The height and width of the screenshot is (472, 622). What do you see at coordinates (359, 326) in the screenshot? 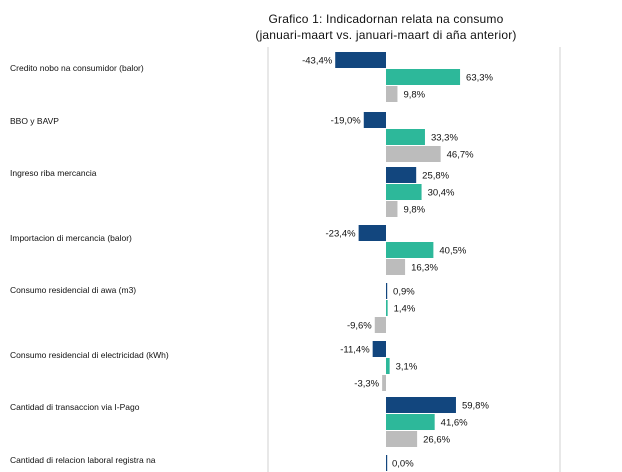
I see `data-label: -9,6%` at bounding box center [359, 326].